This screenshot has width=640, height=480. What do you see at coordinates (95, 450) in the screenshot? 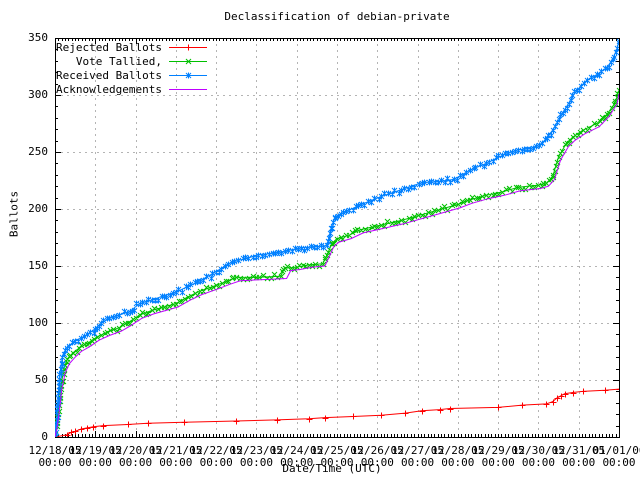
I see `x-tick-date-label: 12/19/05` at bounding box center [95, 450].